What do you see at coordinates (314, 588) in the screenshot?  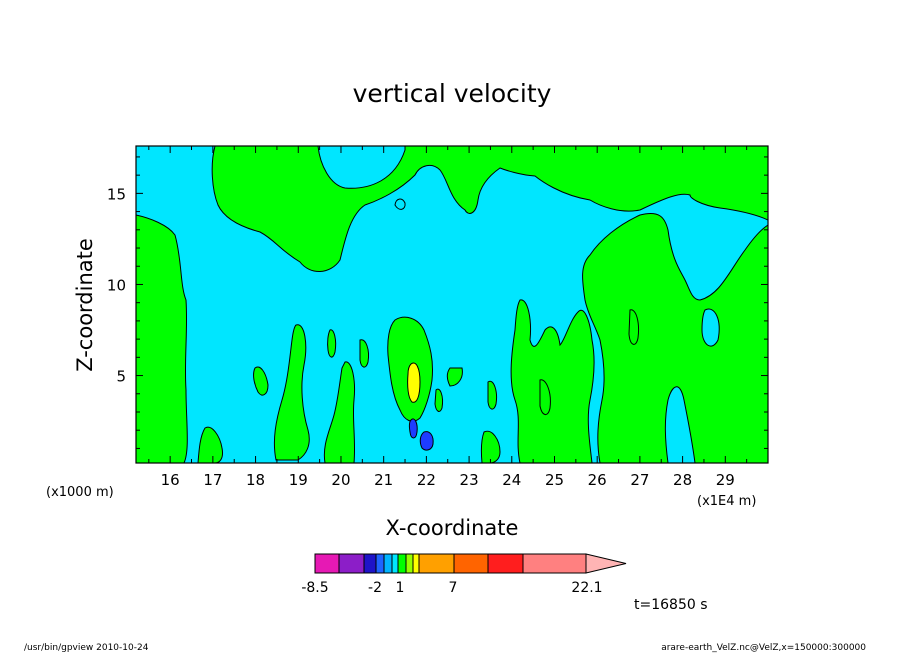 I see `colorbar-label: -8.5` at bounding box center [314, 588].